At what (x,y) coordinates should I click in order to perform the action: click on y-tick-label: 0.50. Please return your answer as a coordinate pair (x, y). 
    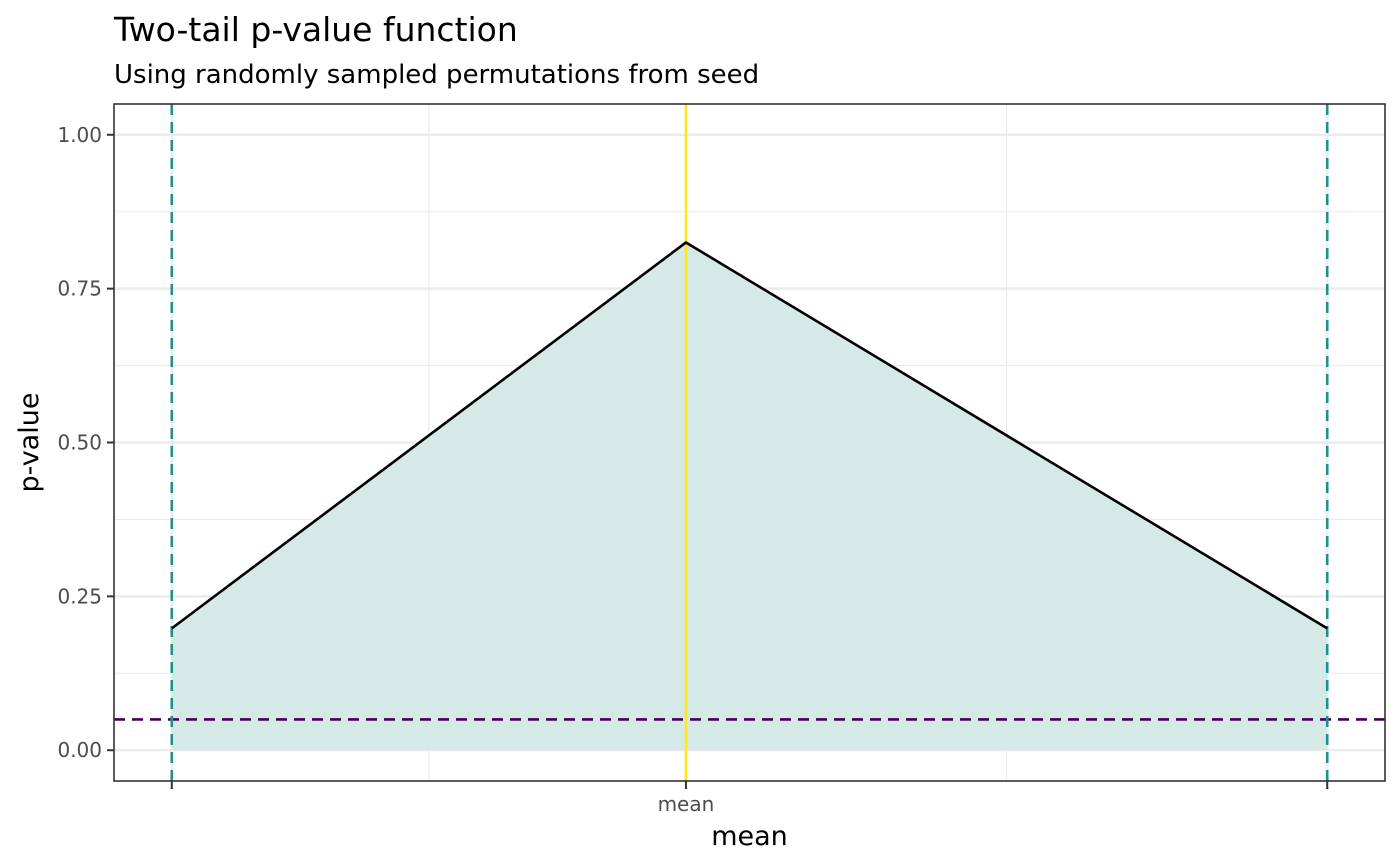
    Looking at the image, I should click on (79, 443).